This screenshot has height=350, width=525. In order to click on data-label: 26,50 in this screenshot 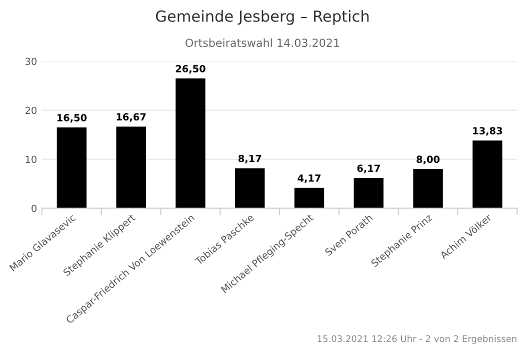, I will do `click(191, 69)`.